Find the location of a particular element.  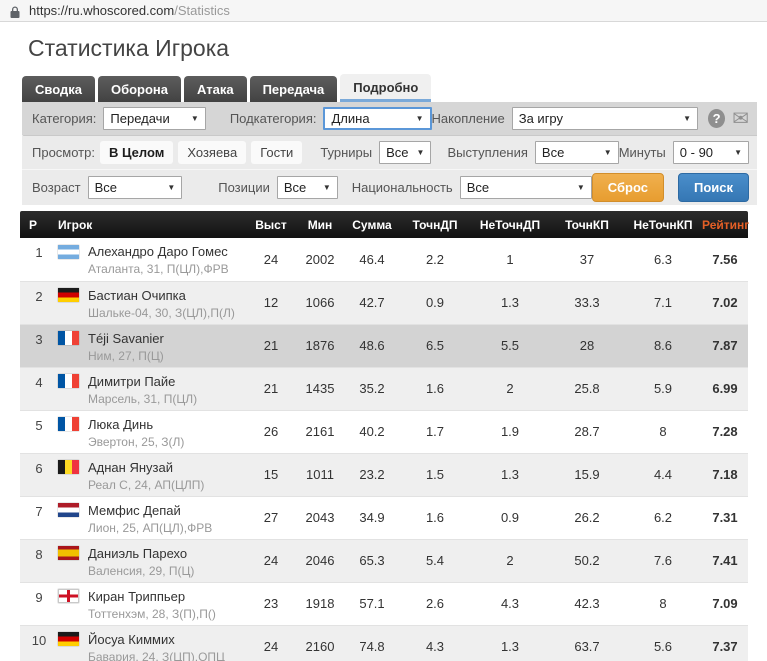

header-minutes: Мин is located at coordinates (320, 224).